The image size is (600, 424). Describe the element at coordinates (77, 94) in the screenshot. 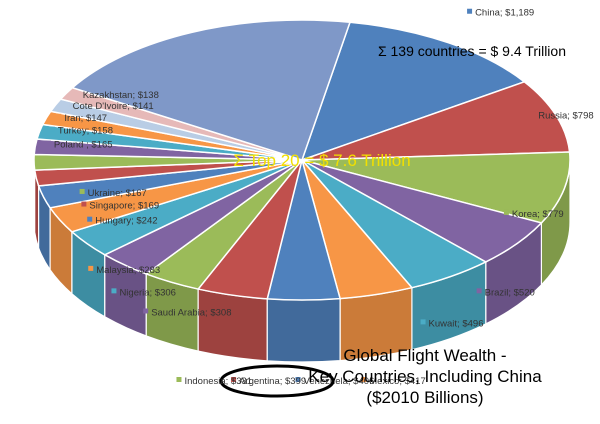

I see `legend-key-kazakhstan` at that location.